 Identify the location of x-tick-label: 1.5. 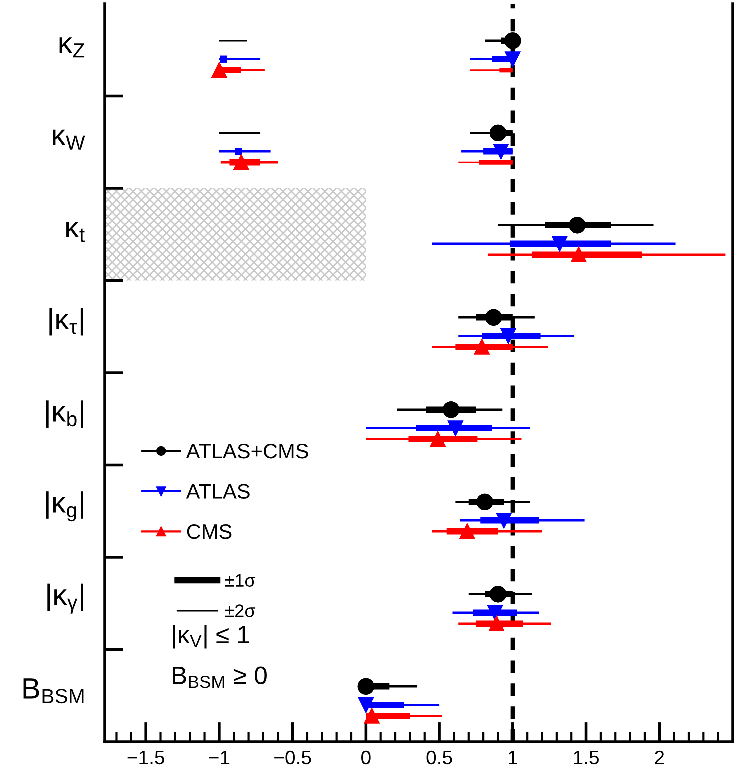
(586, 758).